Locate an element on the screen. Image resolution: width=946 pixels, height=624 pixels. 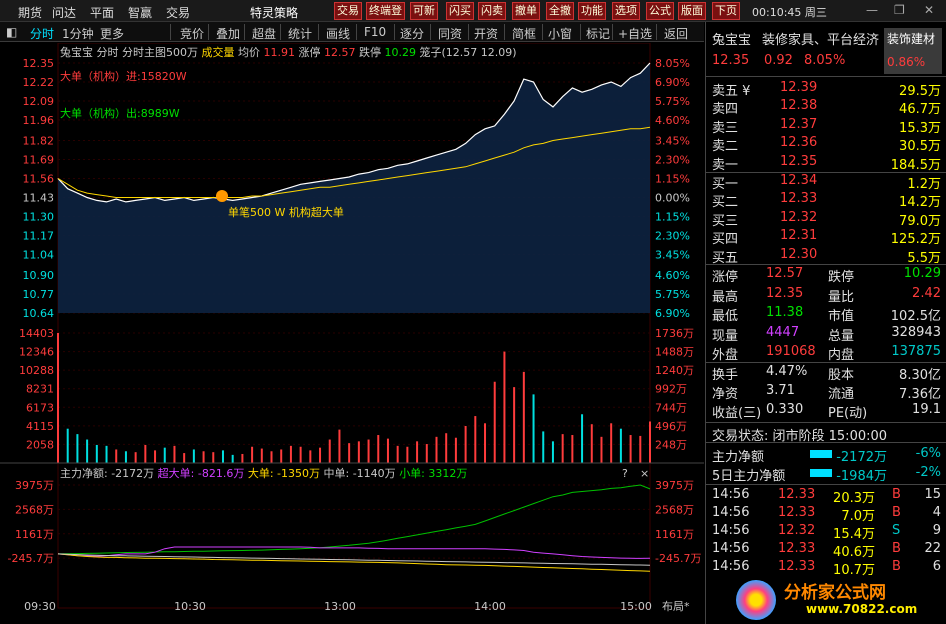
menu-button: 闪卖 is located at coordinates (492, 11).